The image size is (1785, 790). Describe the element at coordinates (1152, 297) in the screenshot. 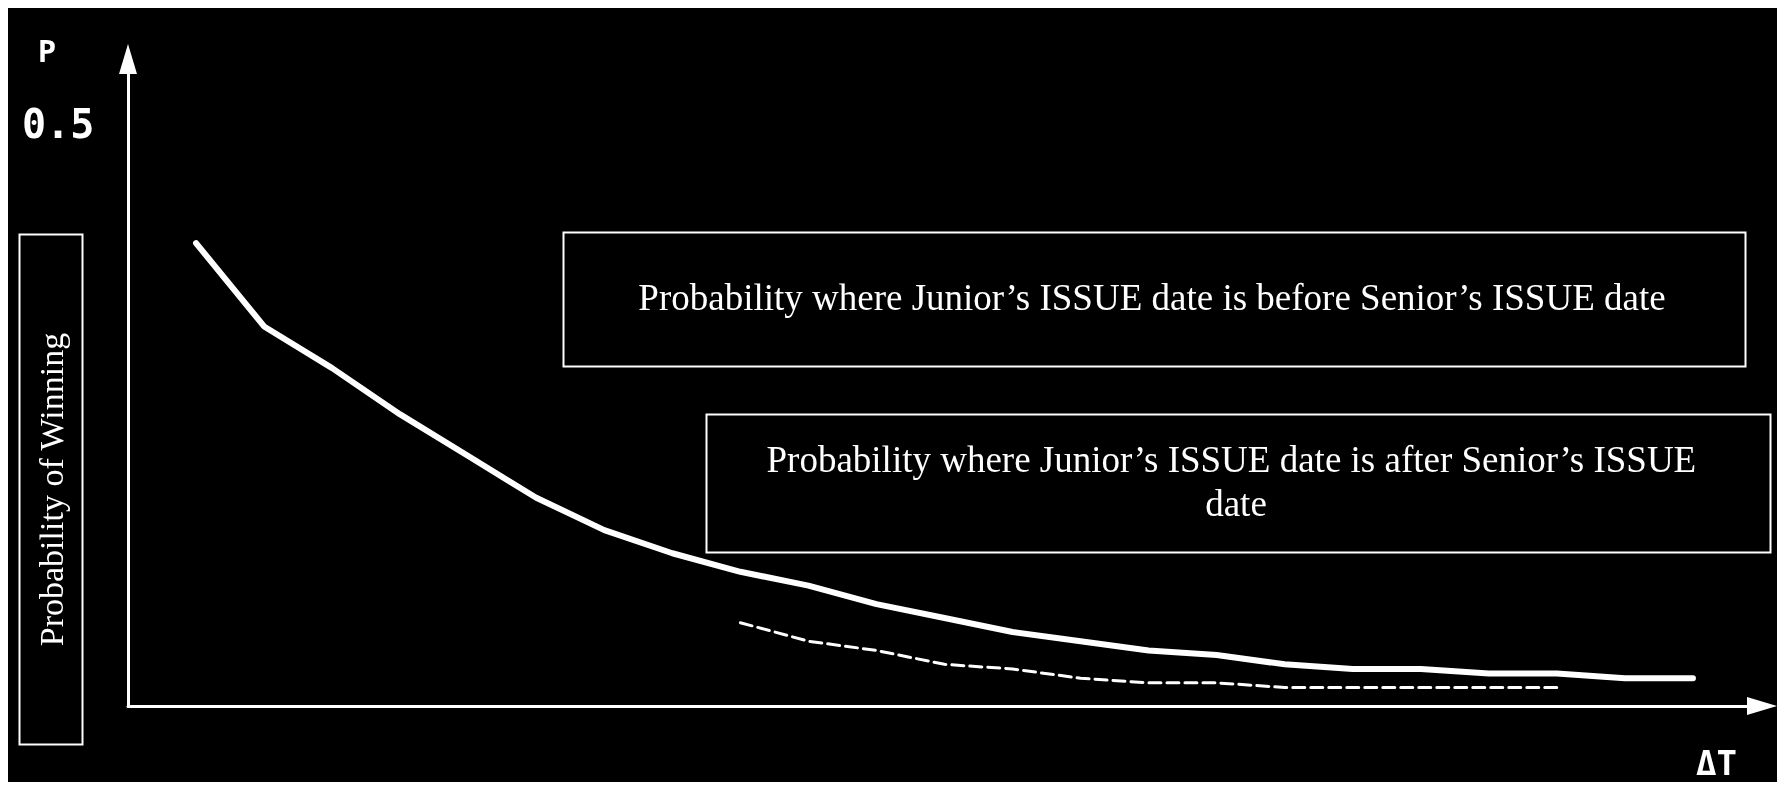

I see `annotation: Probability where Junior’s ISSUE date is before Senior’s ISSUE date` at that location.